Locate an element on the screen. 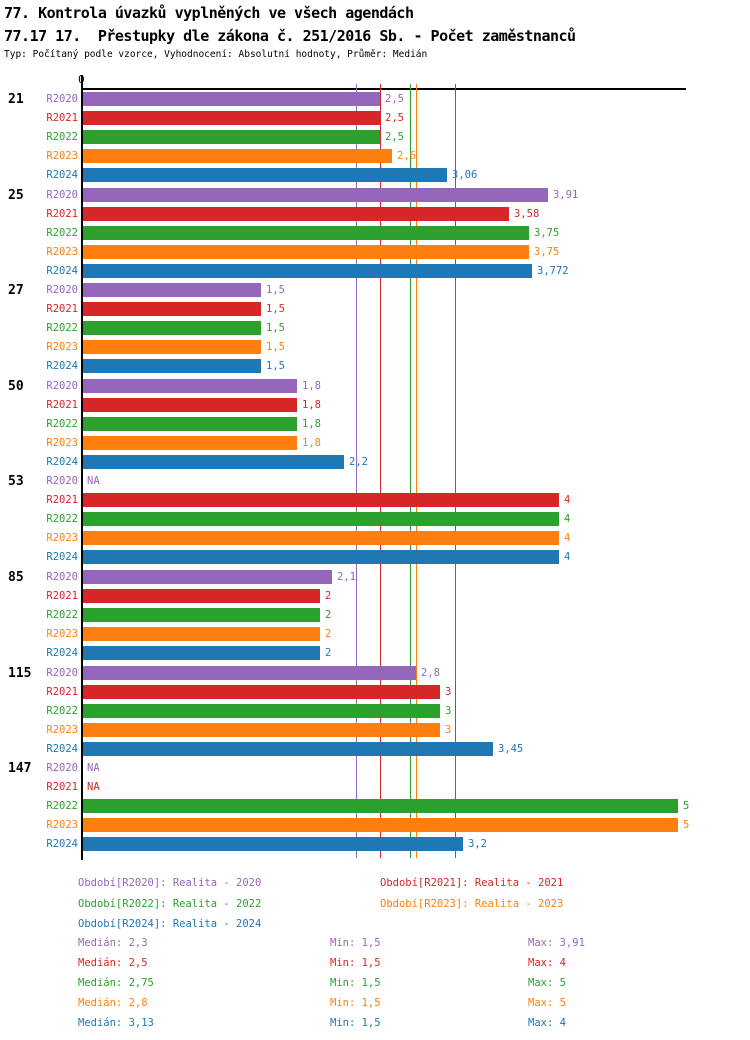 The height and width of the screenshot is (1040, 750). stat-max-R2020: Max: 3,91 is located at coordinates (556, 943).